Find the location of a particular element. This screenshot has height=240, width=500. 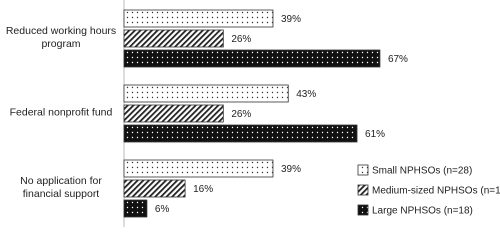

value-label: 16% is located at coordinates (203, 189).